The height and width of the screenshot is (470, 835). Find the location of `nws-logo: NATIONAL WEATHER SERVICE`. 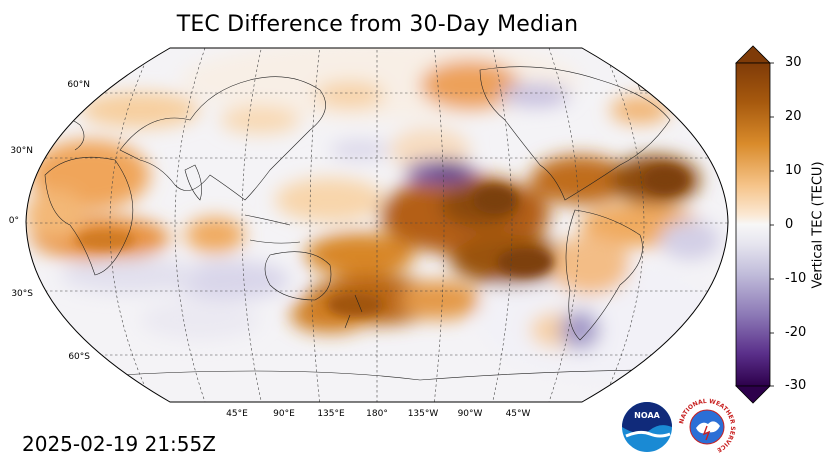

nws-logo: NATIONAL WEATHER SERVICE is located at coordinates (707, 426).